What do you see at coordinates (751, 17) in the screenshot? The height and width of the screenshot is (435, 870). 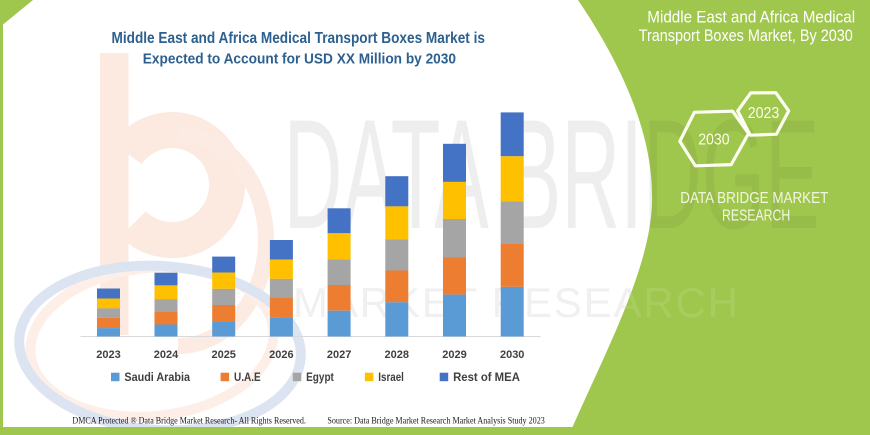 I see `svg-text: Middle East and Africa Medical` at bounding box center [751, 17].